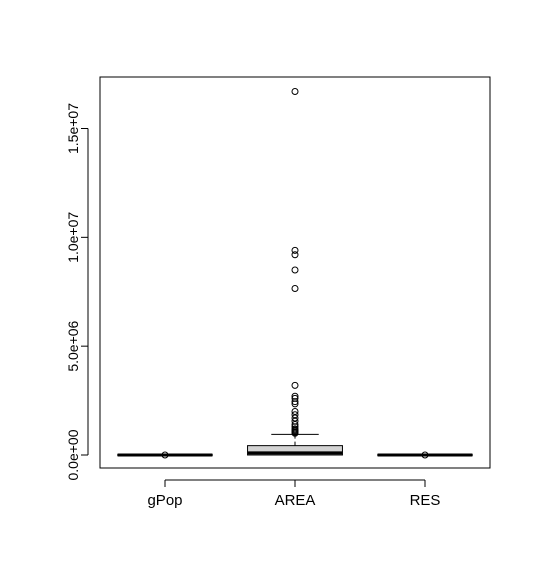  What do you see at coordinates (425, 500) in the screenshot?
I see `x-tick-label: RES` at bounding box center [425, 500].